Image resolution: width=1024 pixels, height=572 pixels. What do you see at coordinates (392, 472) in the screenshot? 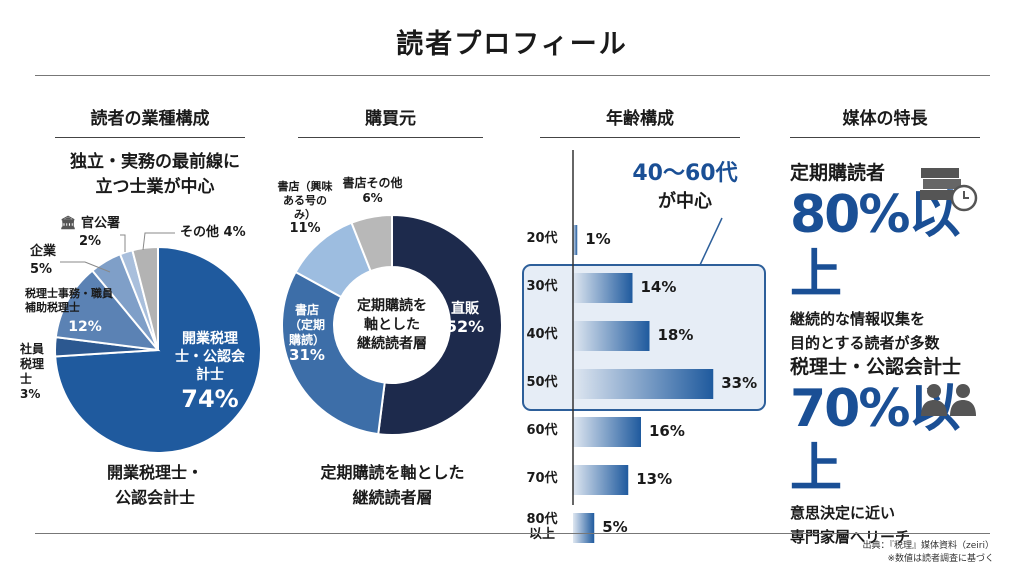
I see `footer-line: 定期購読を軸とした` at bounding box center [392, 472].